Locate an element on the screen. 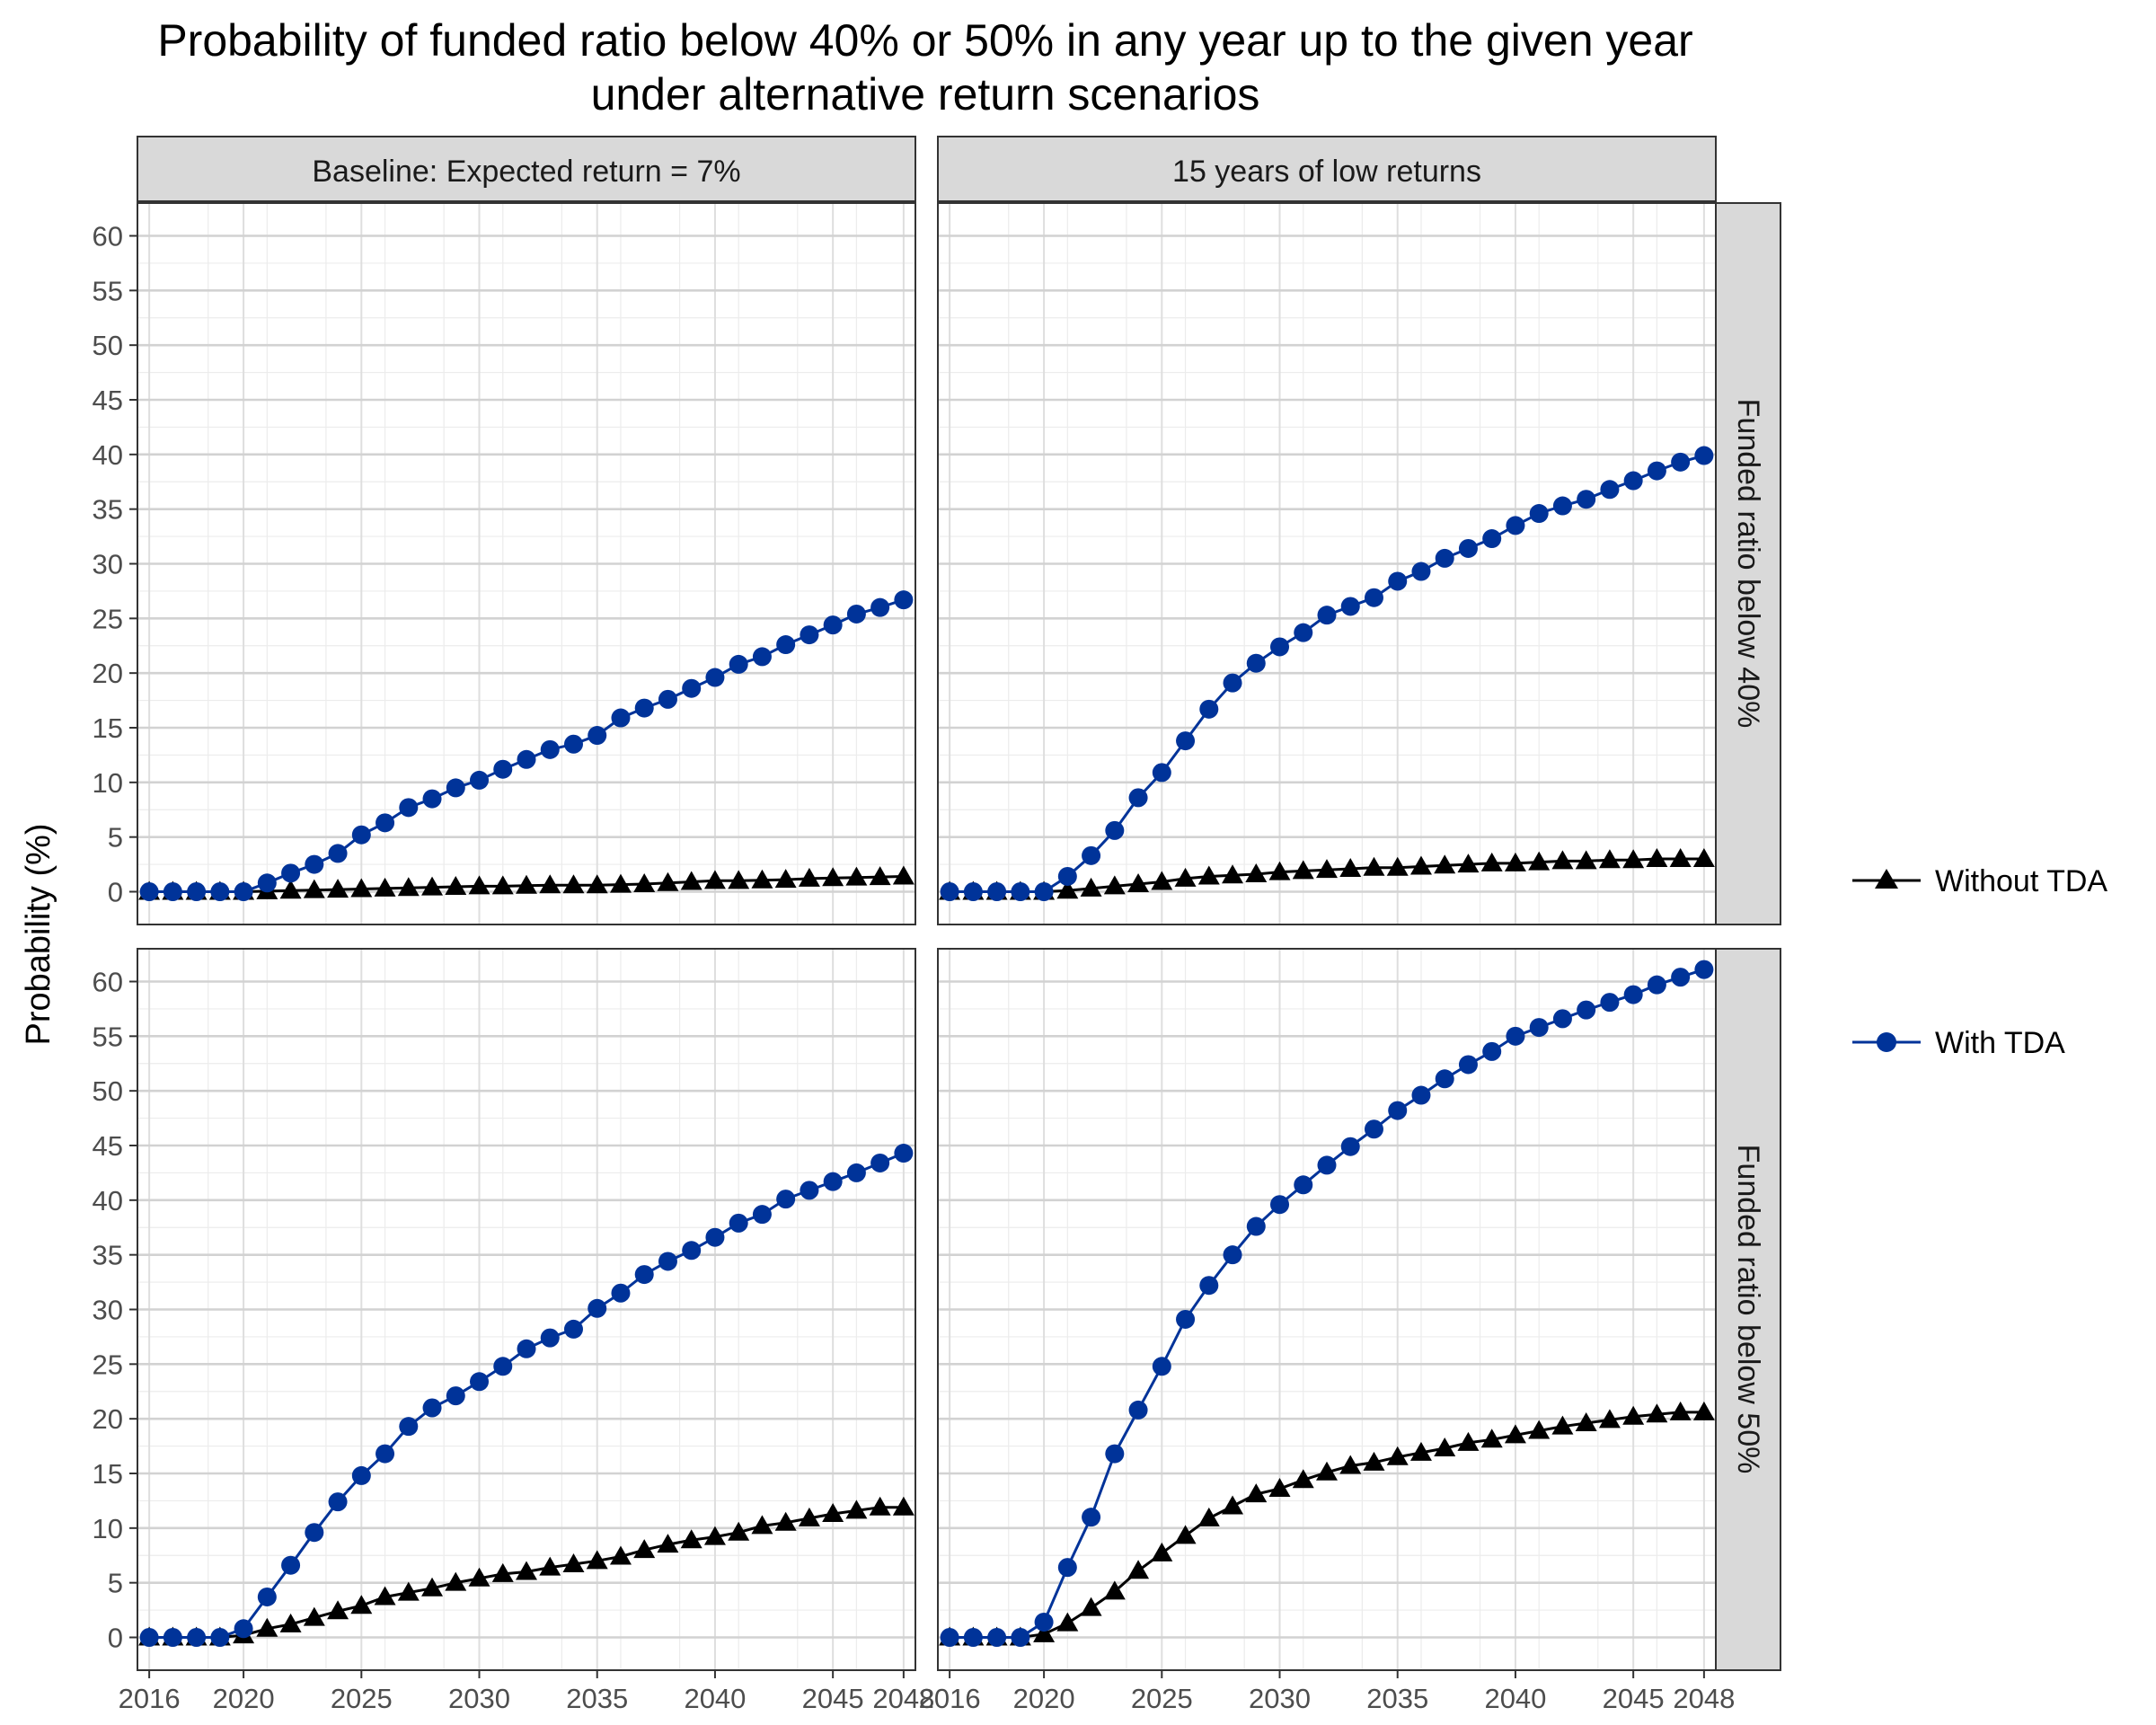  y-tick-label: 35 is located at coordinates (108, 510).